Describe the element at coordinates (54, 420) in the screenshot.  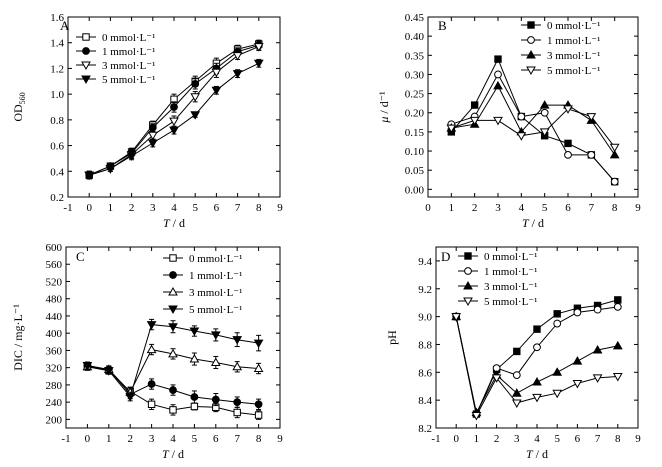
I see `panel-c-y-tick-label: 200` at that location.